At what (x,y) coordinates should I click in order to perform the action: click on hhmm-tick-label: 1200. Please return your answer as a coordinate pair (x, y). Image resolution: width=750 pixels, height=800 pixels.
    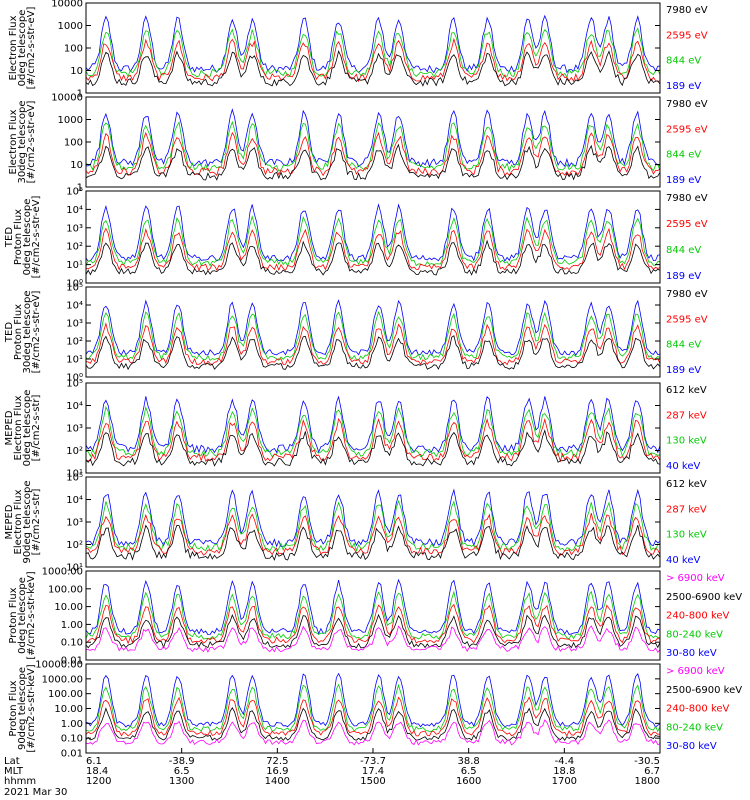
    Looking at the image, I should click on (98, 781).